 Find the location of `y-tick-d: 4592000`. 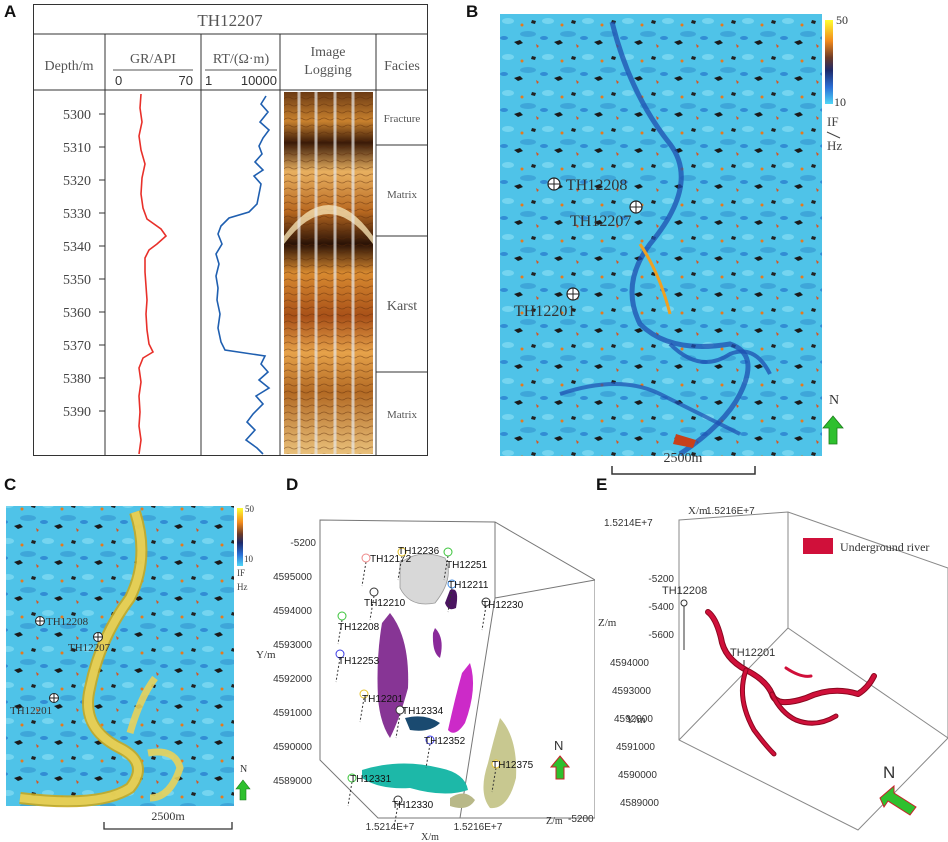

y-tick-d: 4592000 is located at coordinates (292, 679).